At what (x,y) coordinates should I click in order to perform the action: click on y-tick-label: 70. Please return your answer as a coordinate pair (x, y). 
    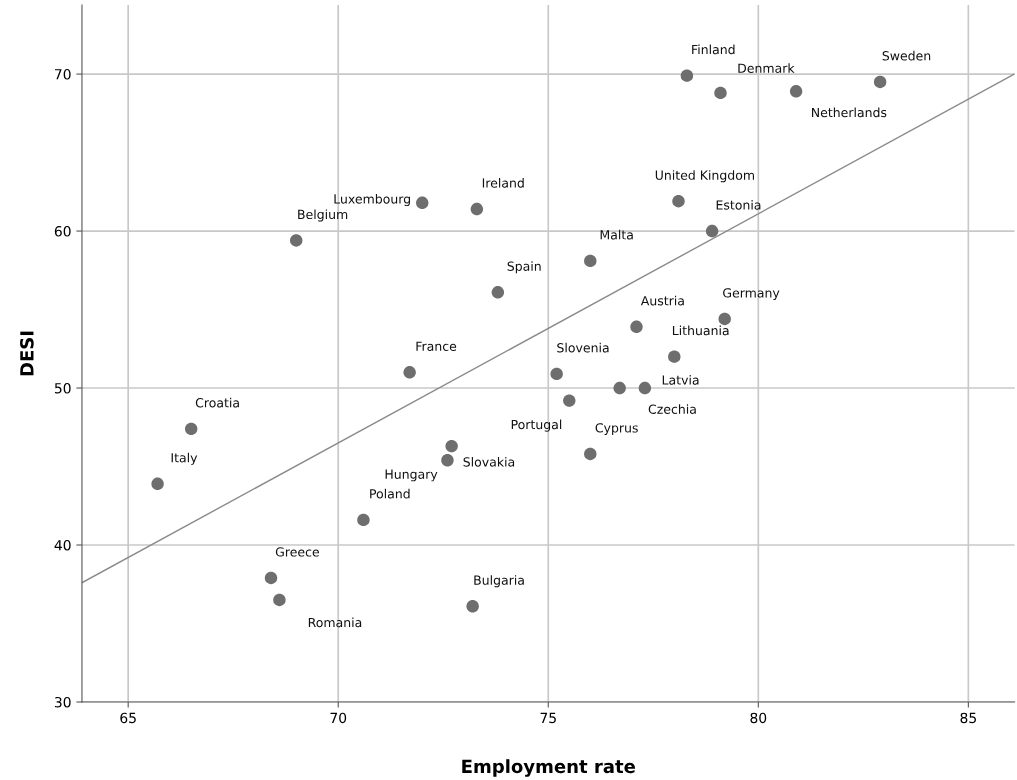
    Looking at the image, I should click on (63, 74).